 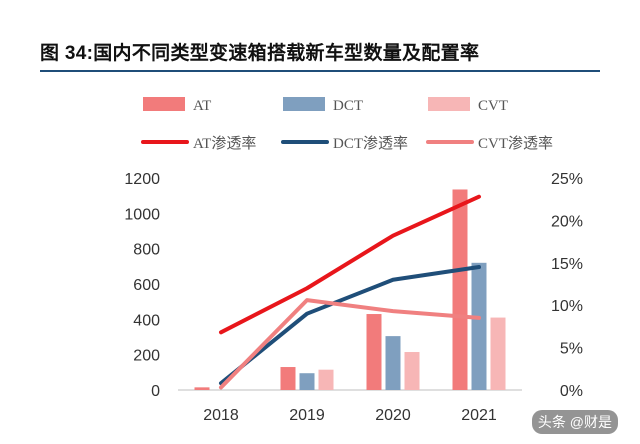 I want to click on legend-label: DCT渗透率, so click(x=370, y=143).